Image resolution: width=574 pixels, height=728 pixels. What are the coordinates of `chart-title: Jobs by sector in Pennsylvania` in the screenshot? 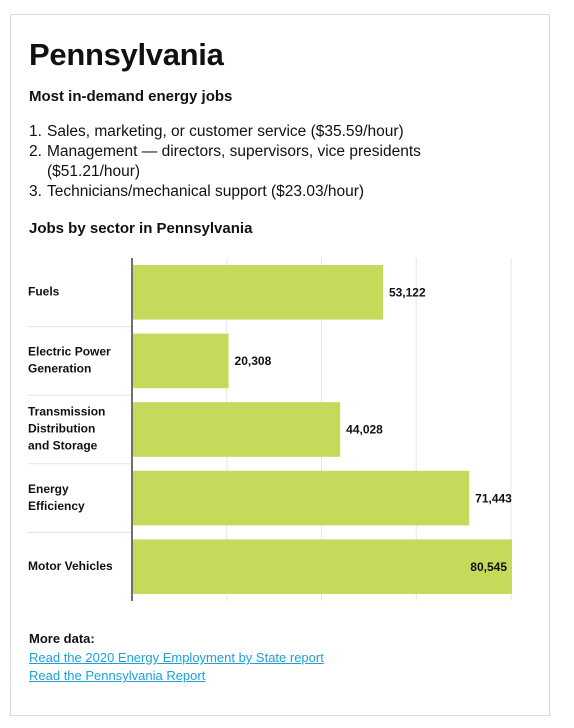 It's located at (141, 228).